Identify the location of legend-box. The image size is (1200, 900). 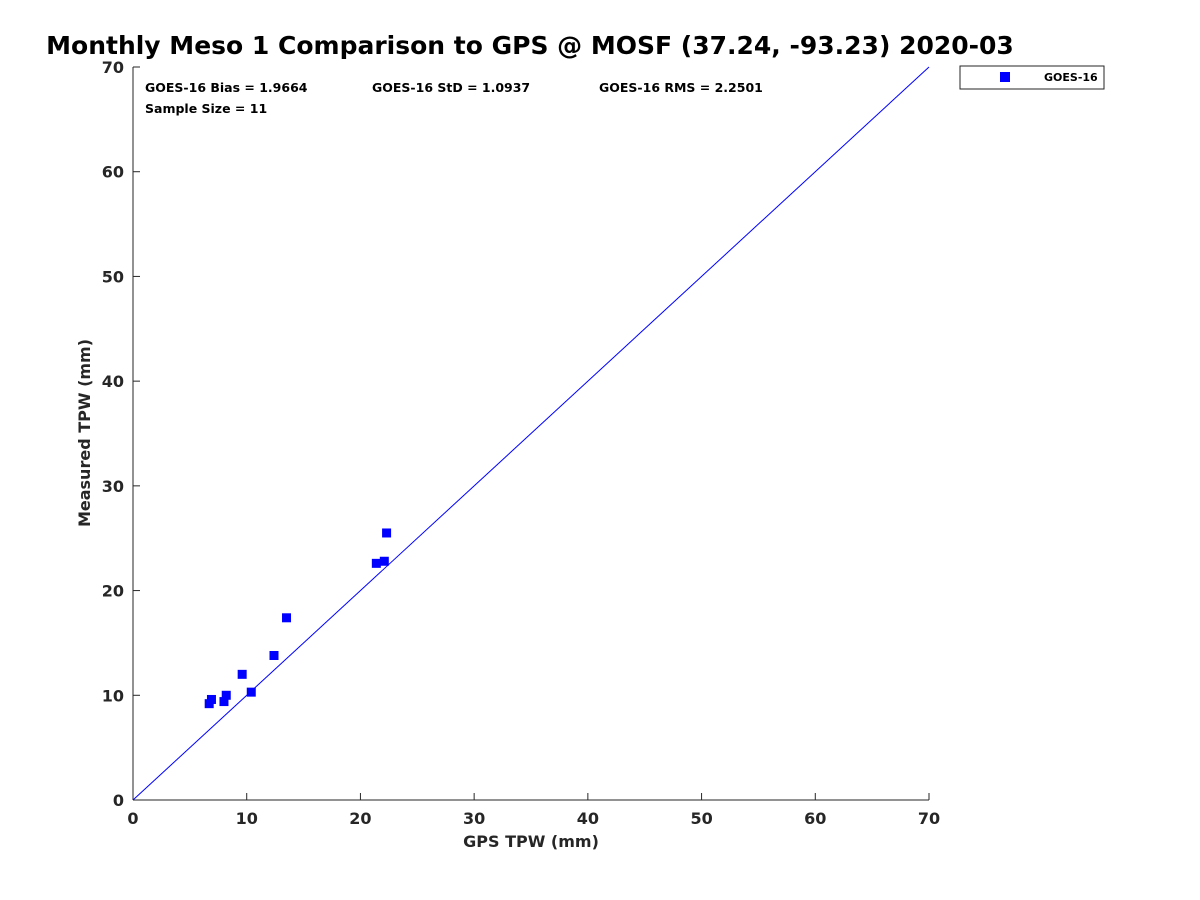
(1032, 77).